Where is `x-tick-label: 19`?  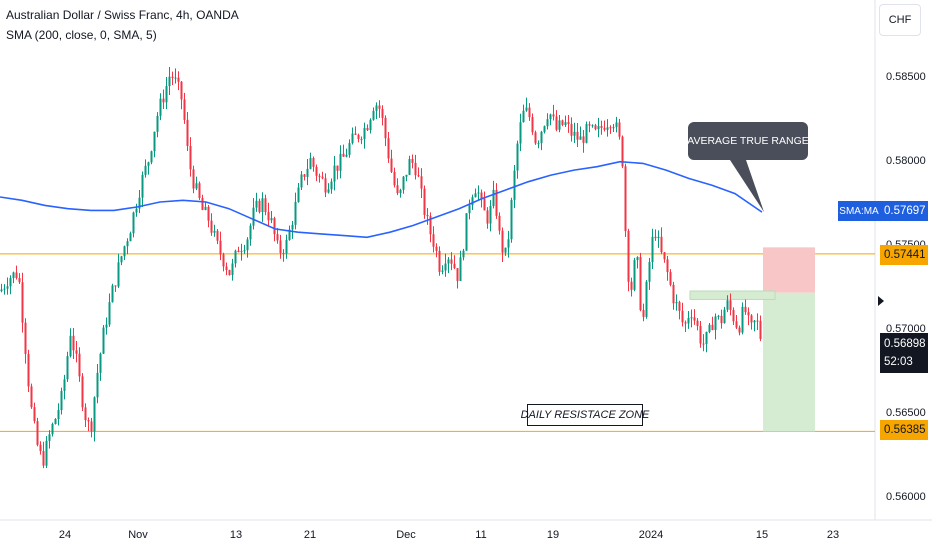 x-tick-label: 19 is located at coordinates (553, 535).